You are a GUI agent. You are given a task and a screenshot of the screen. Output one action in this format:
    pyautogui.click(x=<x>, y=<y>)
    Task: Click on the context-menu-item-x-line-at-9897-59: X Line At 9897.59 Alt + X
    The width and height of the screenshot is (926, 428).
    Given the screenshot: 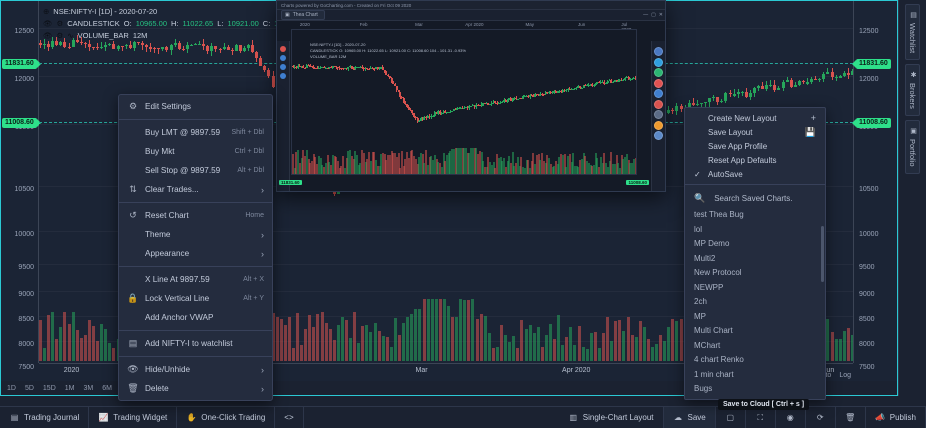 What is the action you would take?
    pyautogui.click(x=195, y=279)
    